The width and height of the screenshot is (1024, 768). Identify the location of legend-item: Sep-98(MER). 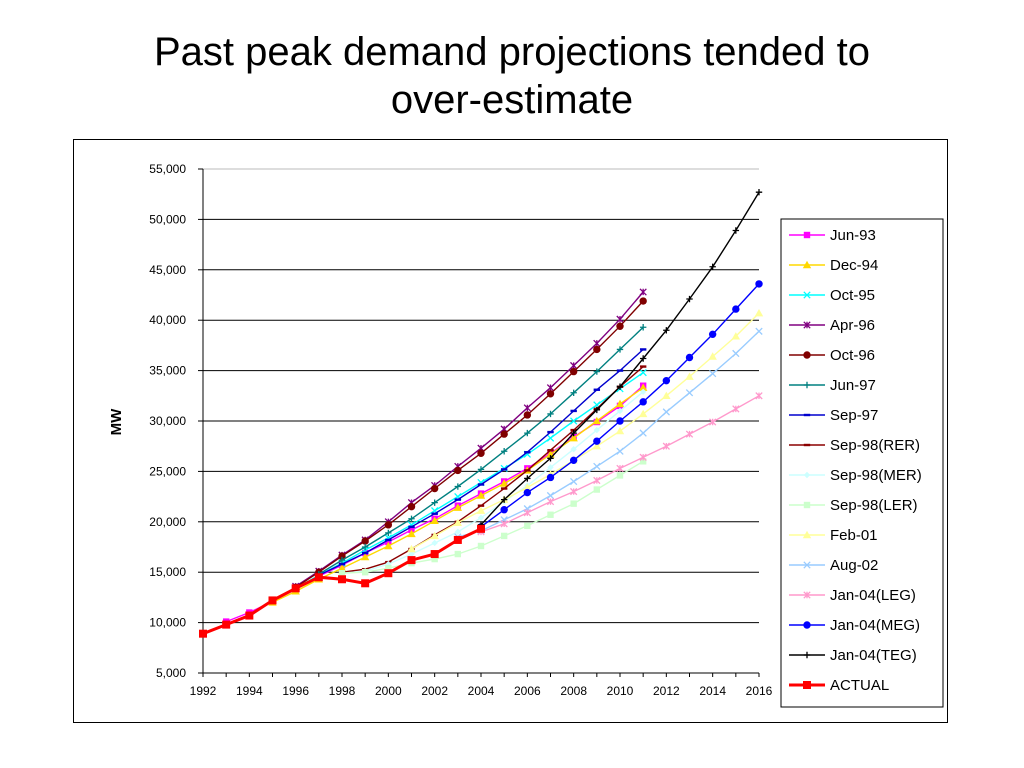
(855, 475).